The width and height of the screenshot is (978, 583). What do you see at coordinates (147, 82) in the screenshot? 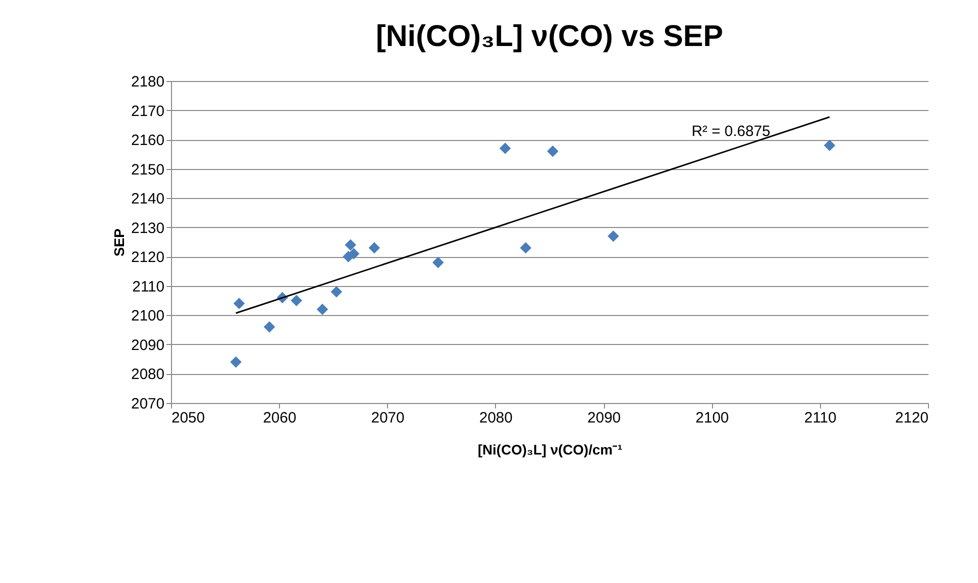
I see `y-tick-label: 2180` at bounding box center [147, 82].